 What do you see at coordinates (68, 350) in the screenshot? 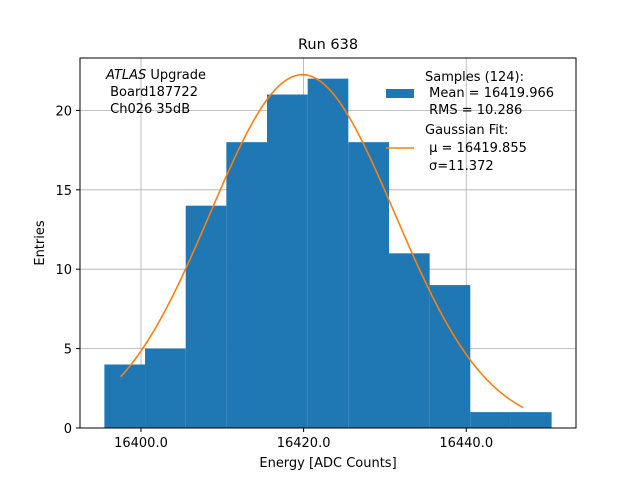
I see `y-tick-label: 5` at bounding box center [68, 350].